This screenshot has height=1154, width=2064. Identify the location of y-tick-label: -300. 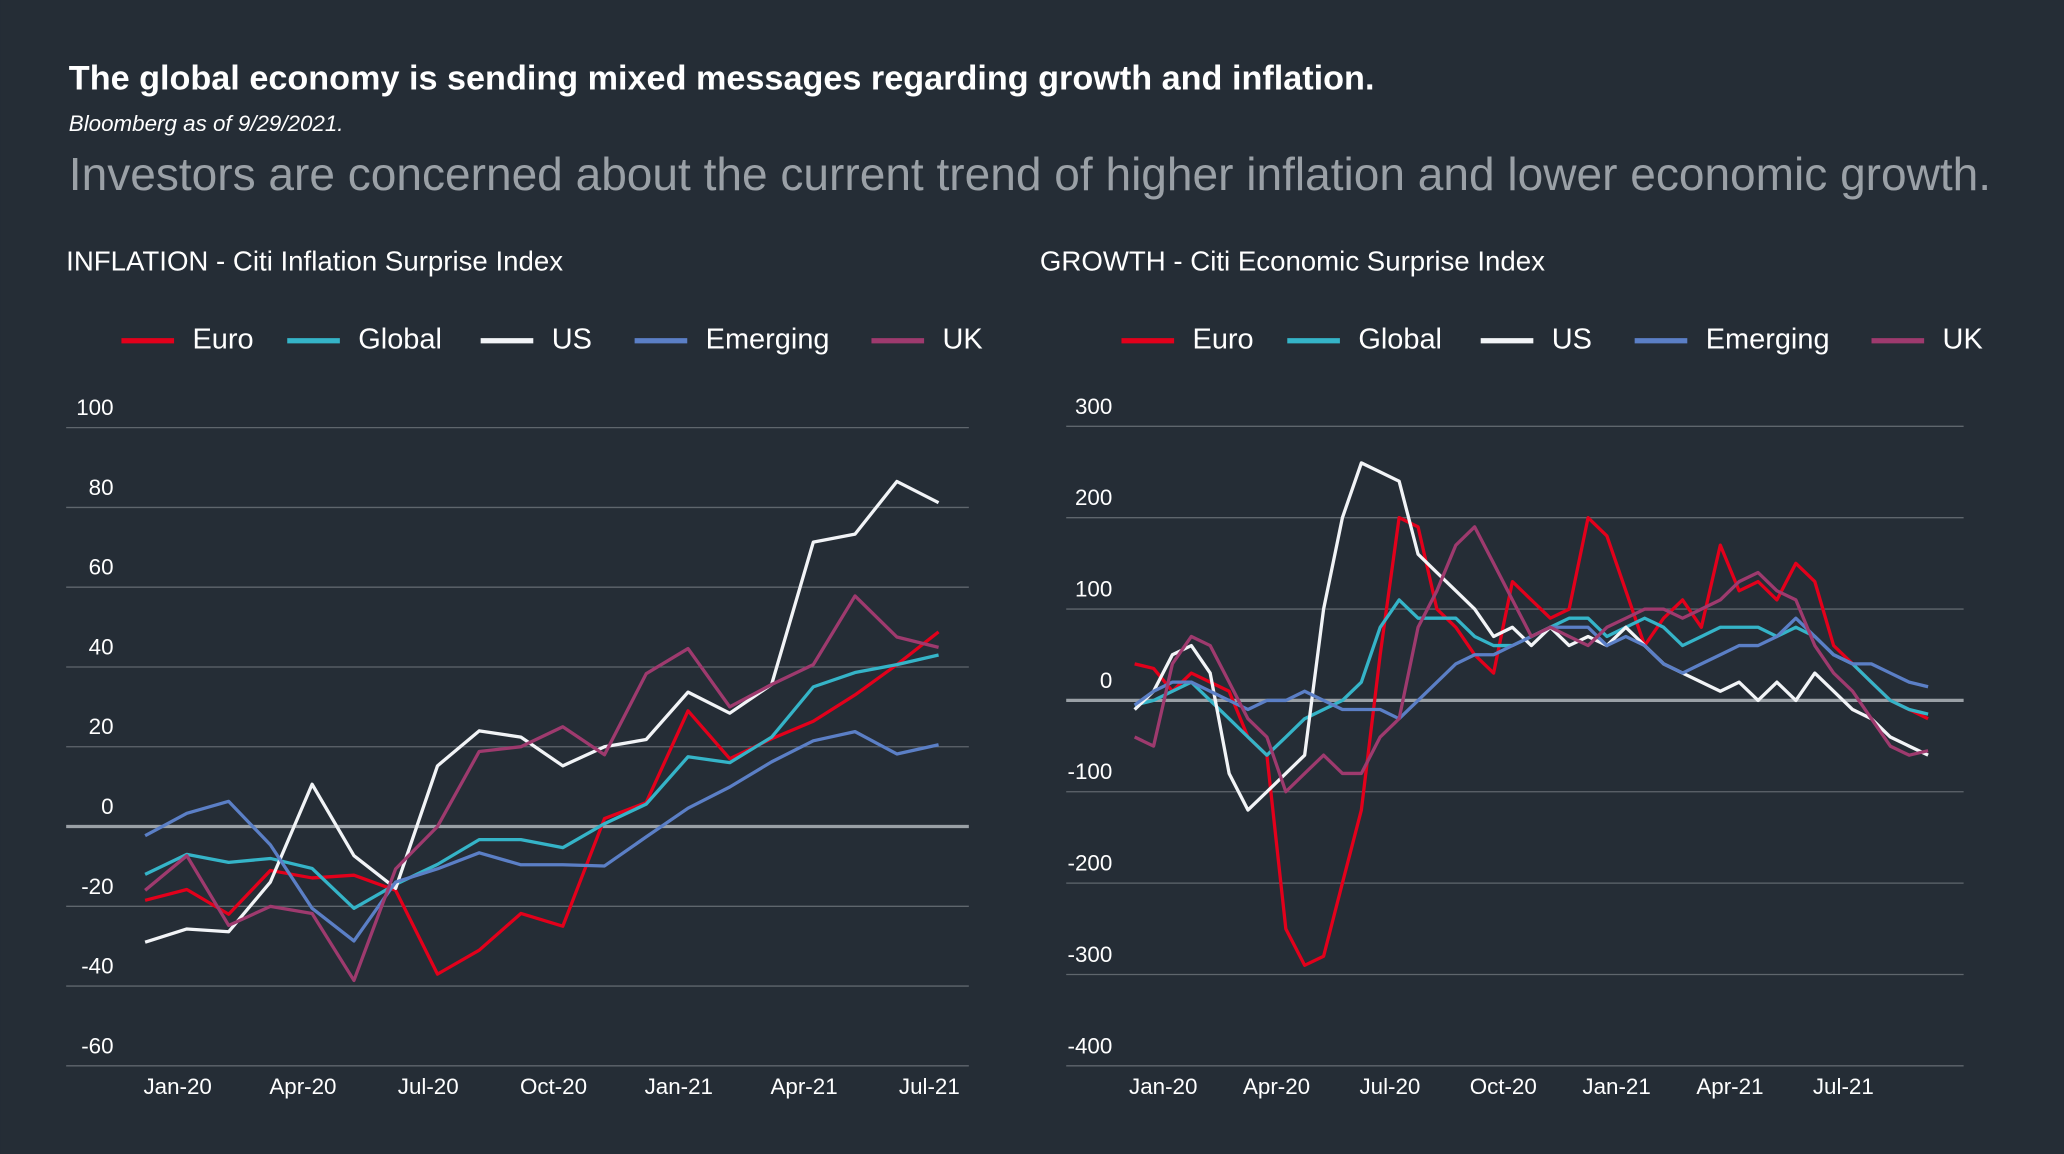
(1090, 954).